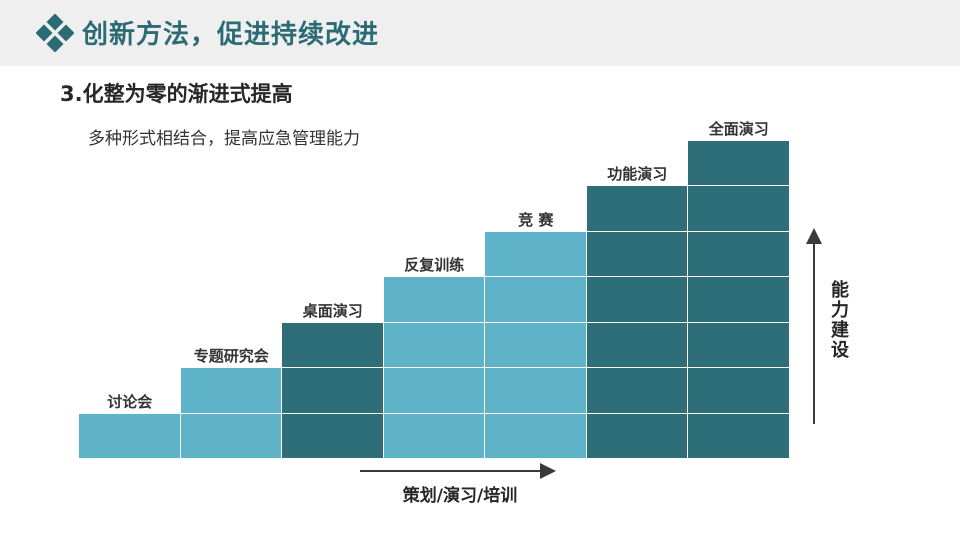 The height and width of the screenshot is (540, 960). What do you see at coordinates (332, 310) in the screenshot?
I see `step-label: 桌面演习` at bounding box center [332, 310].